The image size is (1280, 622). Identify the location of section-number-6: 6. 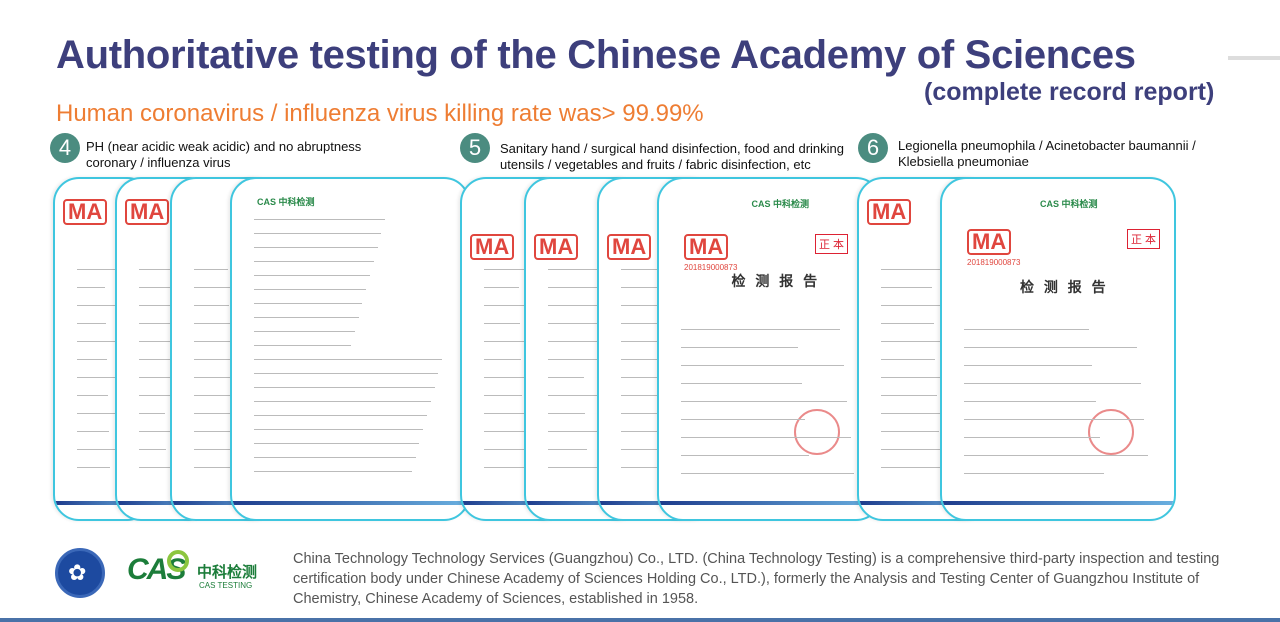
(873, 148).